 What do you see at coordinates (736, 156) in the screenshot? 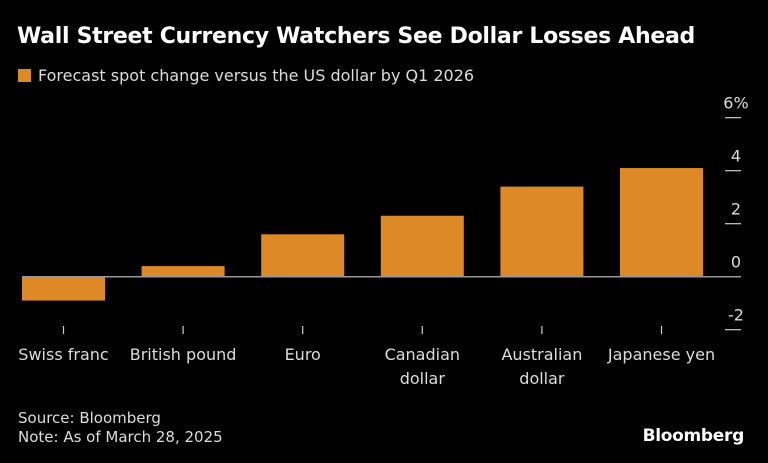
I see `y-tick-label: 4` at bounding box center [736, 156].